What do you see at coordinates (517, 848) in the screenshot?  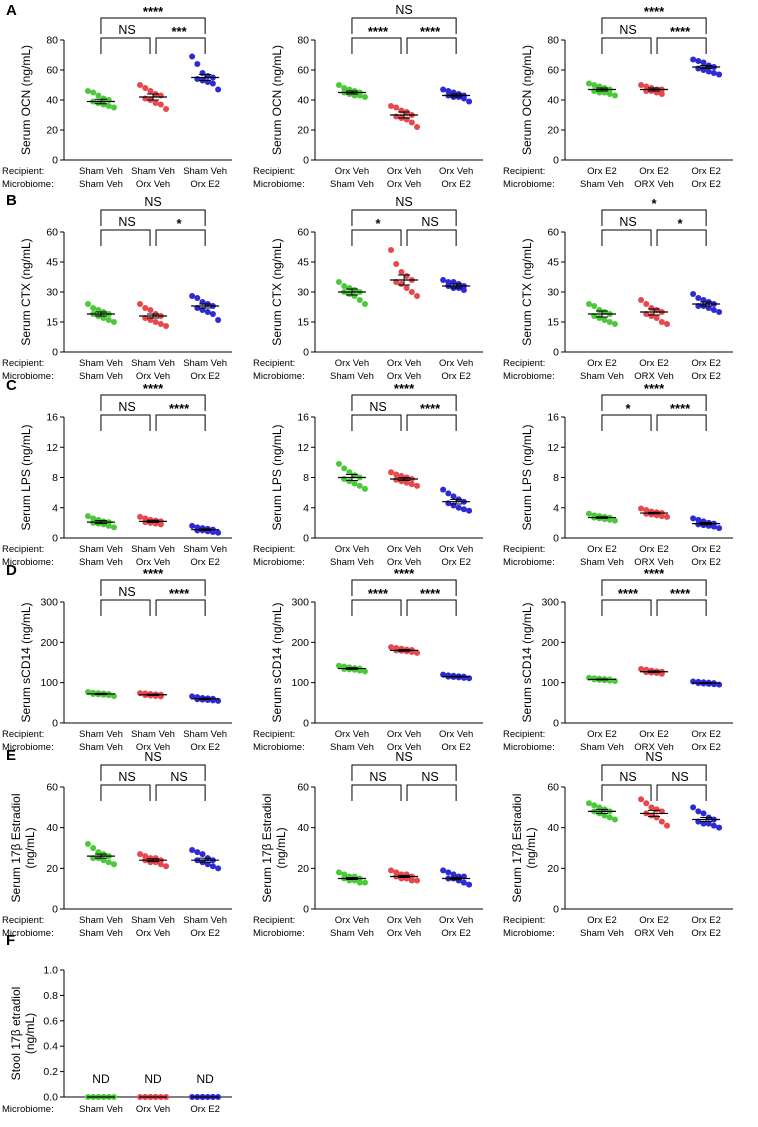 I see `y-axis-label: Serum 17β Estradiol` at bounding box center [517, 848].